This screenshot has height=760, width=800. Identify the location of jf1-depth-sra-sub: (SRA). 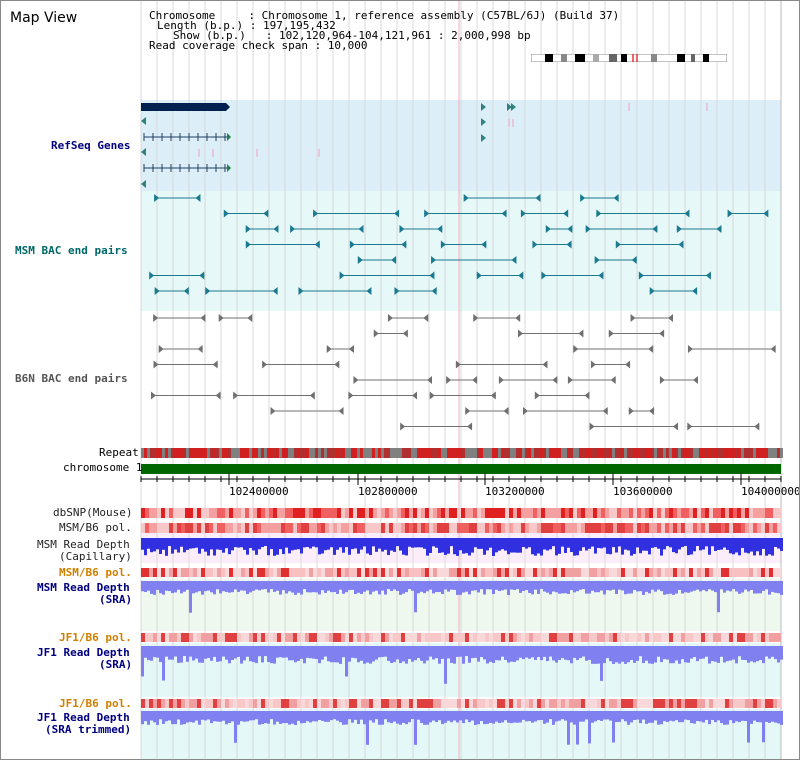
(116, 664).